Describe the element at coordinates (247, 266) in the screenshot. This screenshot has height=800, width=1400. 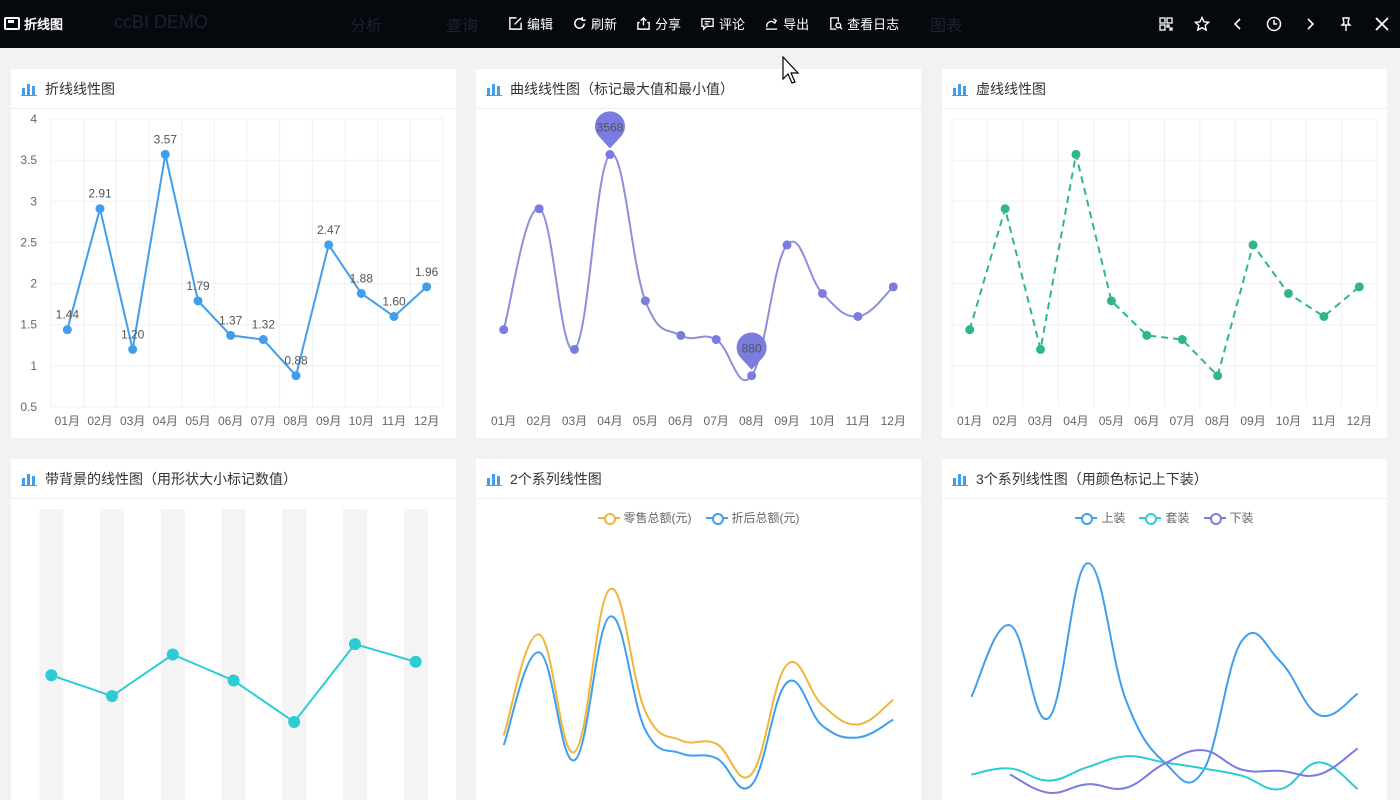
I see `series-line` at that location.